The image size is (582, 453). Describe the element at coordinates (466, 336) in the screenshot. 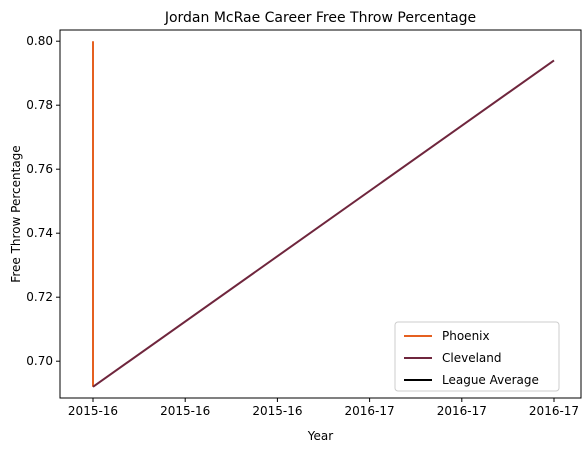

I see `legend-label-phoenix: Phoenix` at that location.